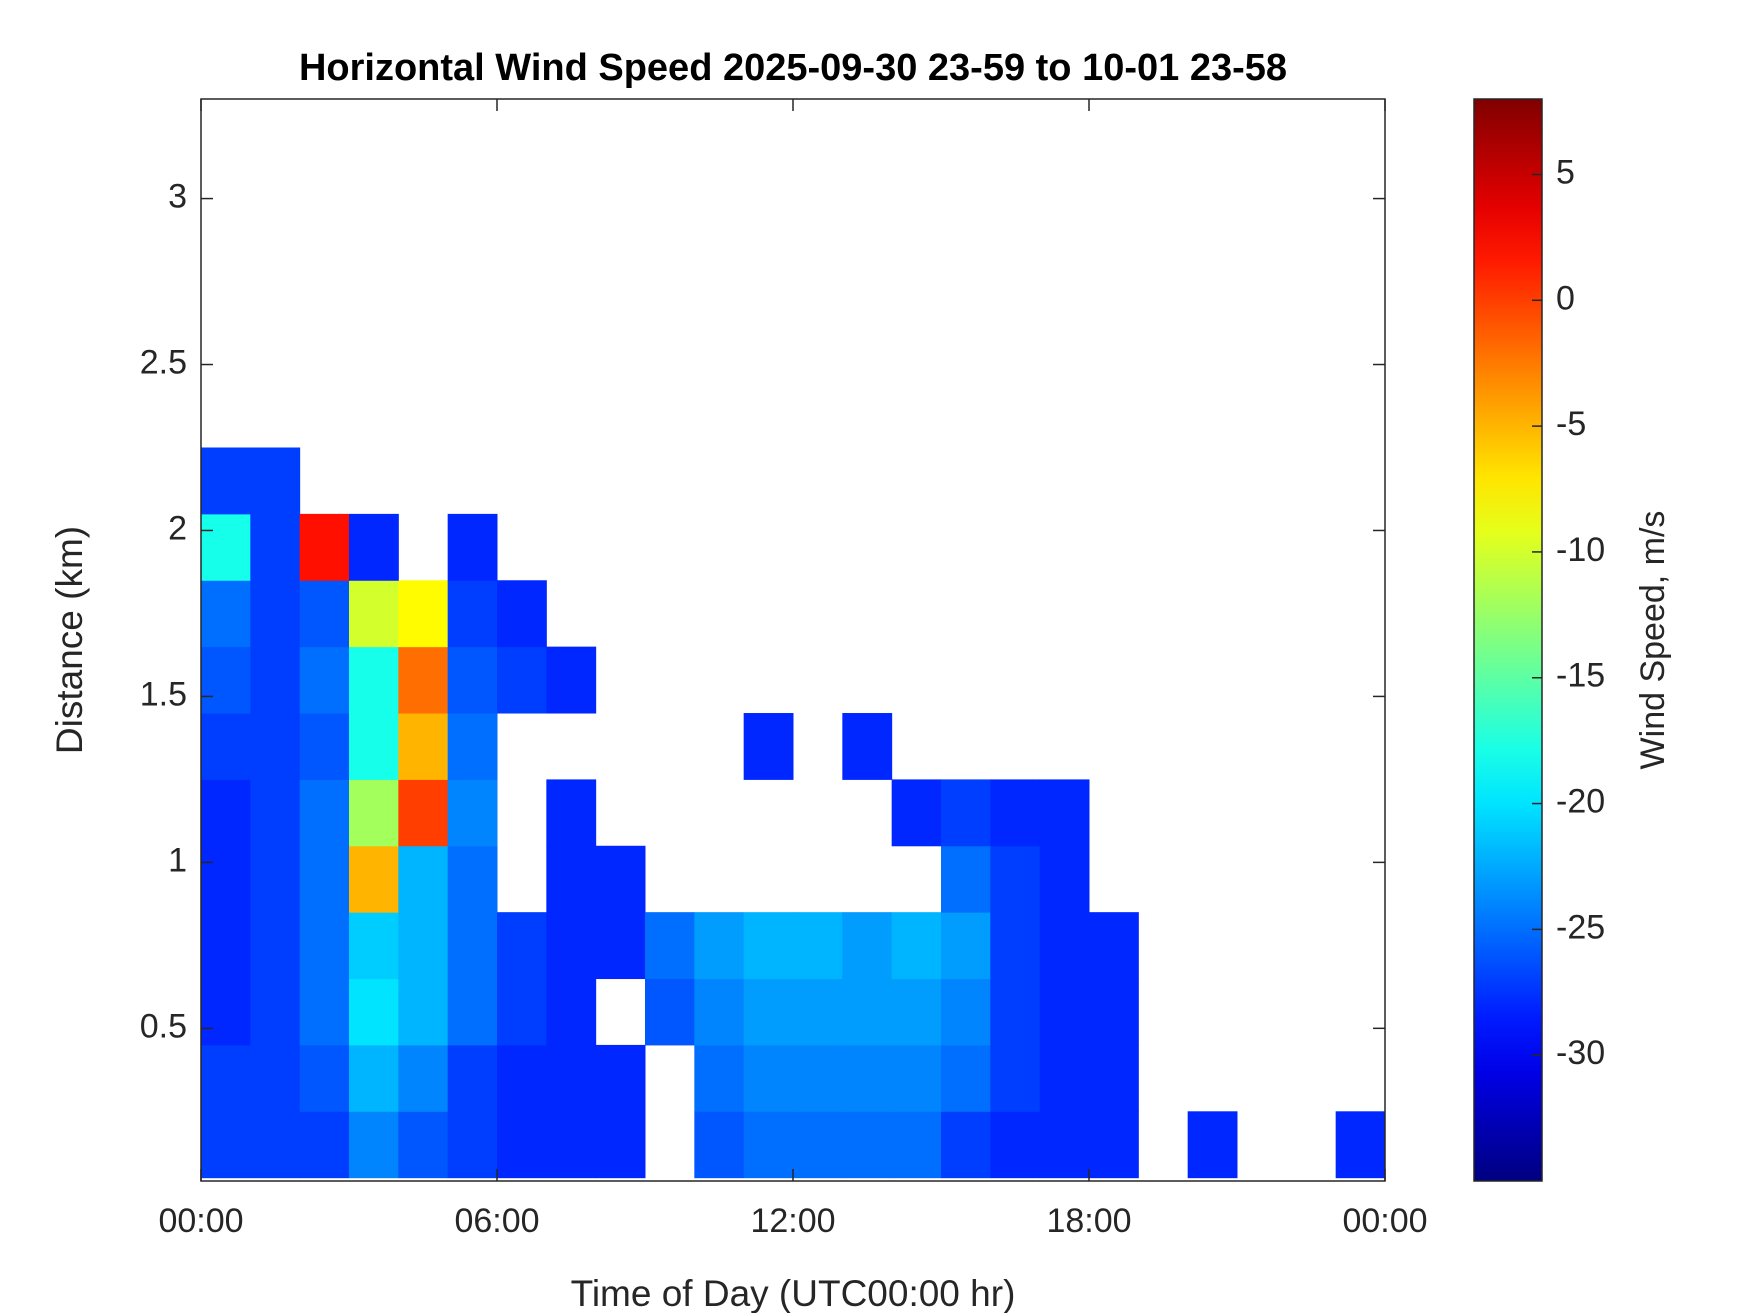 This screenshot has height=1313, width=1750. What do you see at coordinates (177, 197) in the screenshot?
I see `y-tick-label: 3` at bounding box center [177, 197].